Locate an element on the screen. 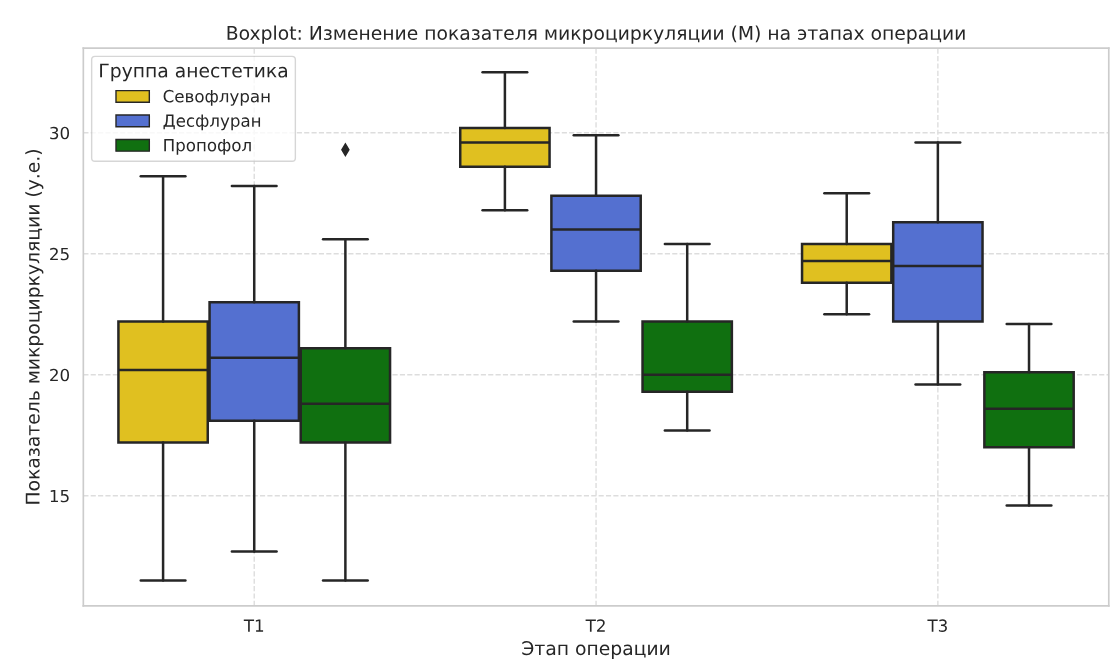 Image resolution: width=1111 pixels, height=668 pixels. chart-title: Boxplot: Изменение показателя микроциркуляции (M) на этапах операции is located at coordinates (596, 34).